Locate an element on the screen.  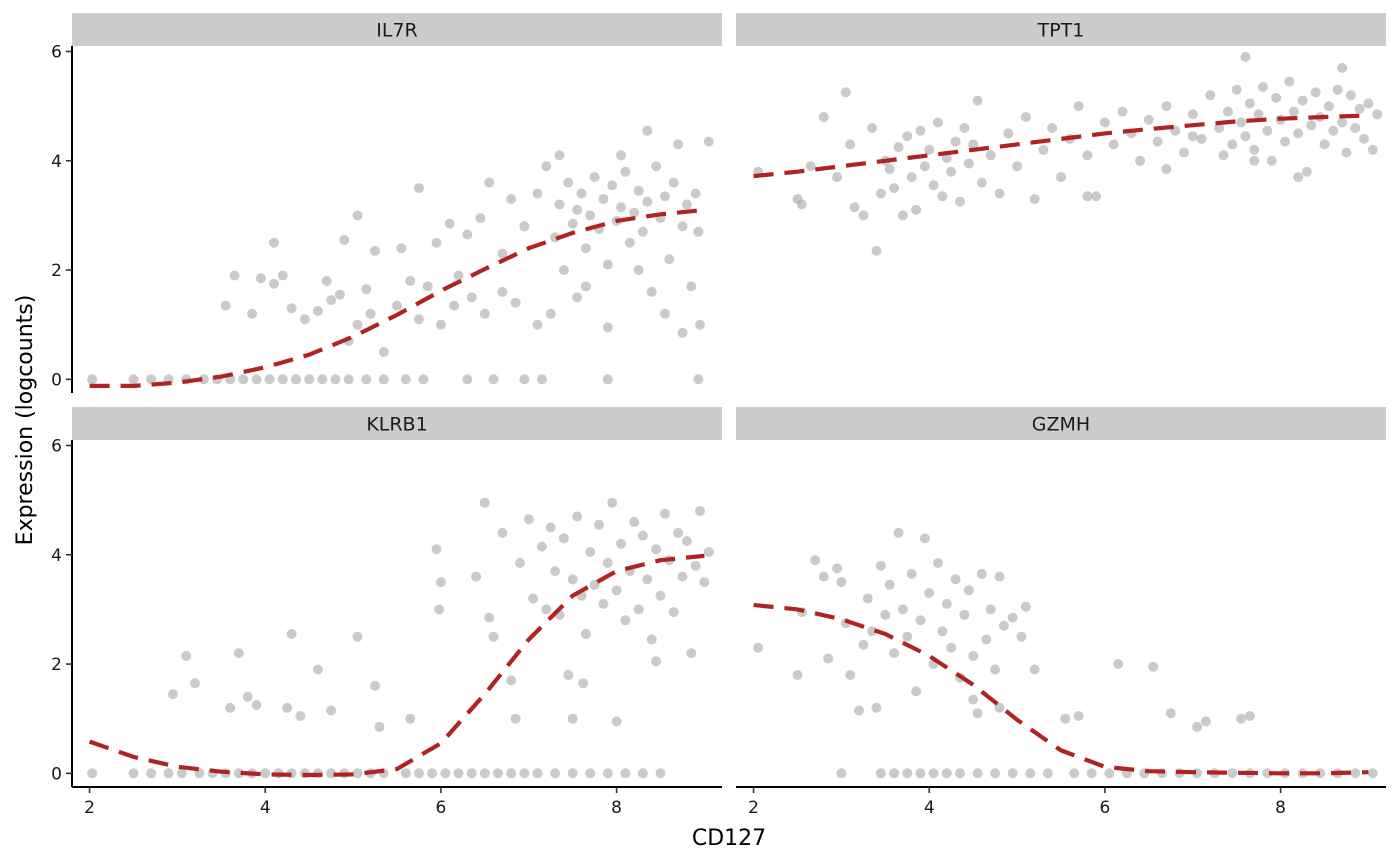
trend-line is located at coordinates (1061, 689).